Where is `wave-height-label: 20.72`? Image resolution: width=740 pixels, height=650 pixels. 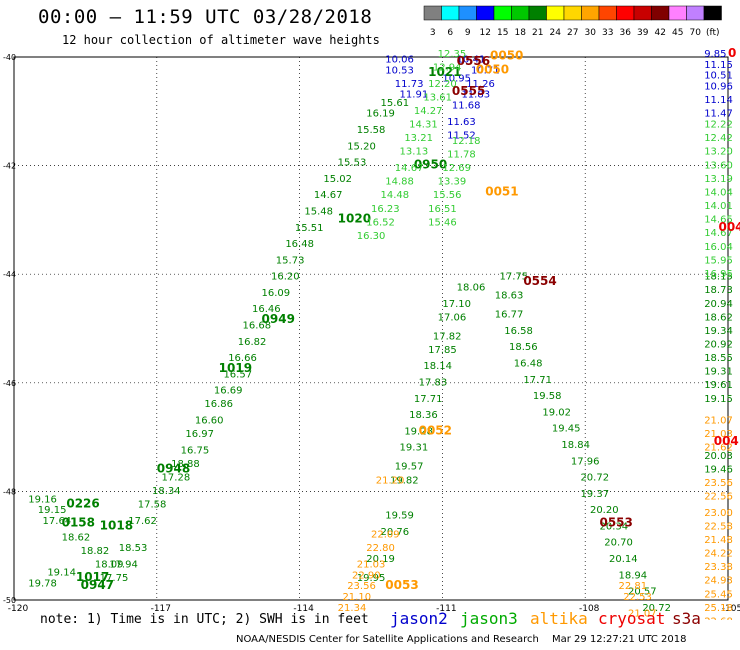 wave-height-label: 20.72 is located at coordinates (656, 608).